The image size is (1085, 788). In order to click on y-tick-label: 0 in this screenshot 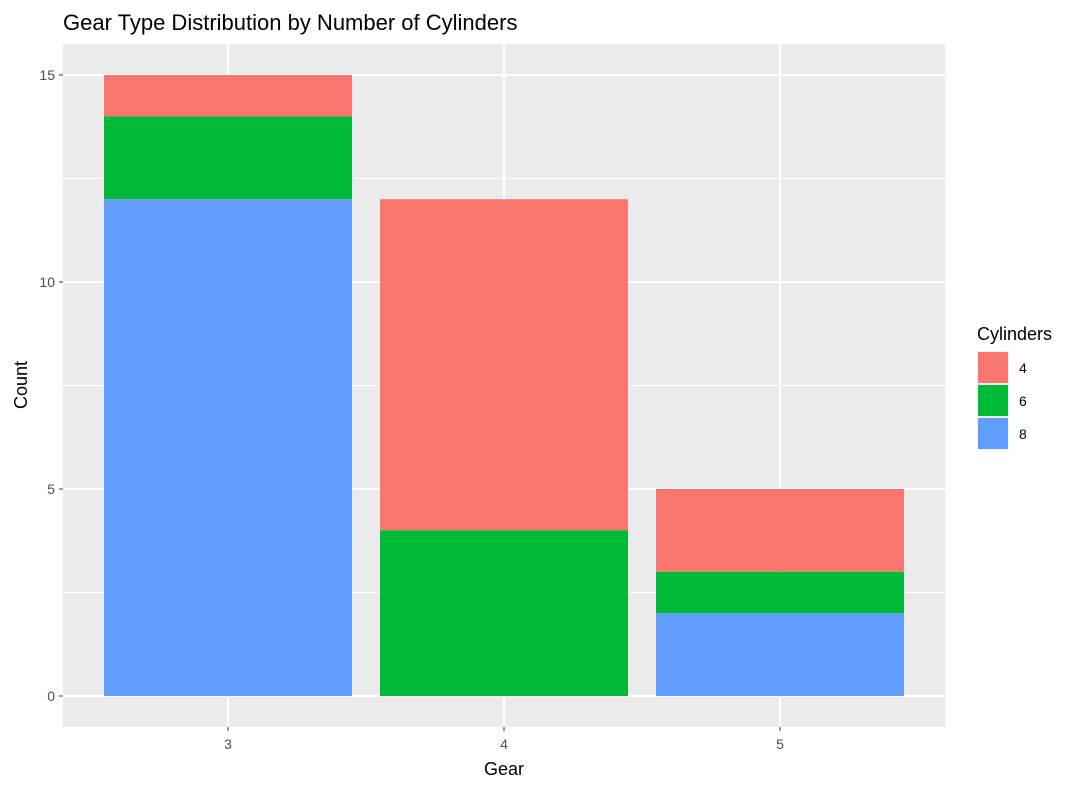, I will do `click(51, 696)`.